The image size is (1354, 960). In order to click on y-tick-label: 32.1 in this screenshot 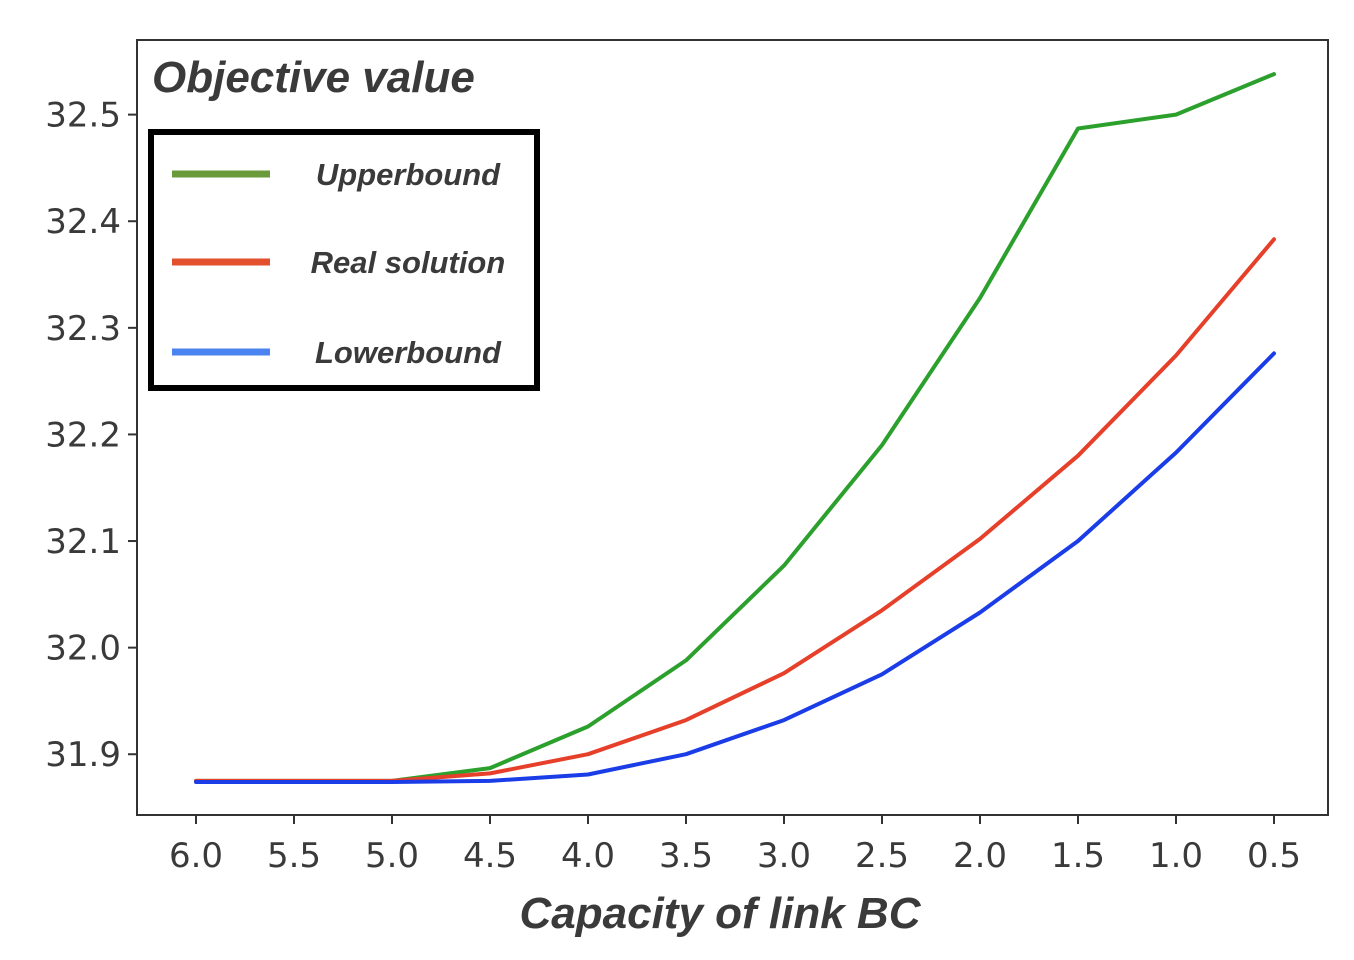, I will do `click(83, 542)`.